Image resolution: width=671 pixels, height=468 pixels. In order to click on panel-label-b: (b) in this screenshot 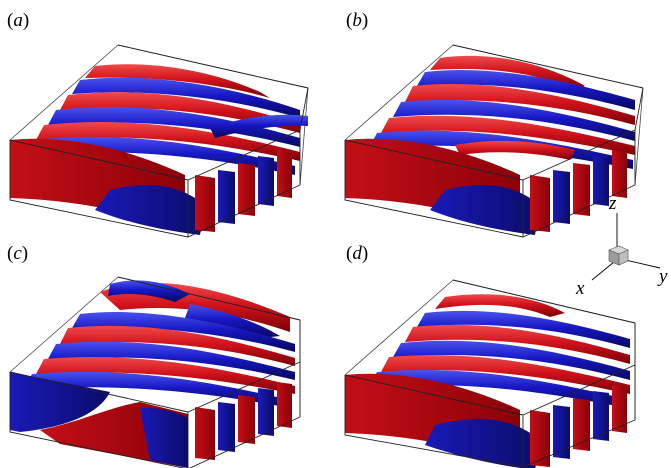, I will do `click(357, 20)`.